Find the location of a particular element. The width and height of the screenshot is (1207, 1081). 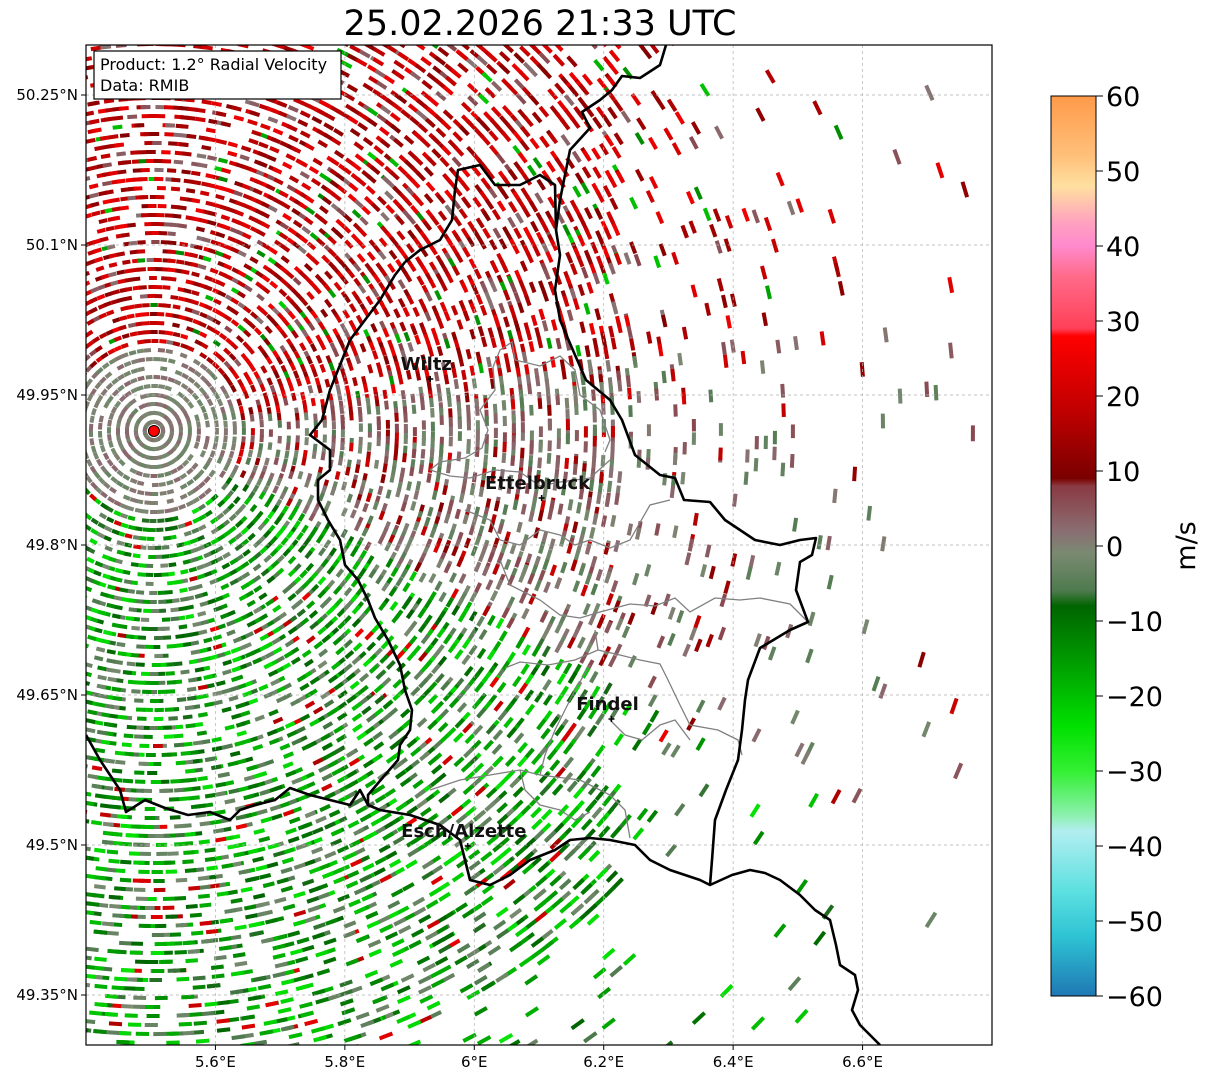

colorbar: 60 50 40 30 20 10 0 −10 −20 −30 −40 −50 −60 m/s is located at coordinates (1126, 547).